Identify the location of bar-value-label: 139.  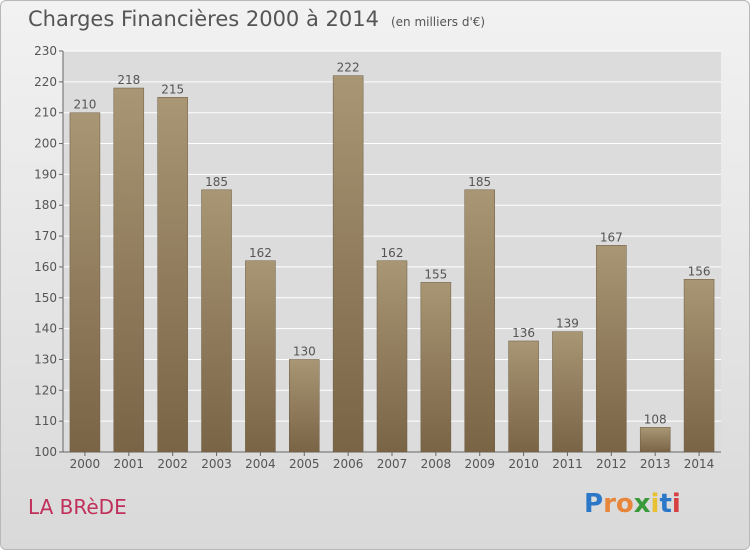
(567, 324).